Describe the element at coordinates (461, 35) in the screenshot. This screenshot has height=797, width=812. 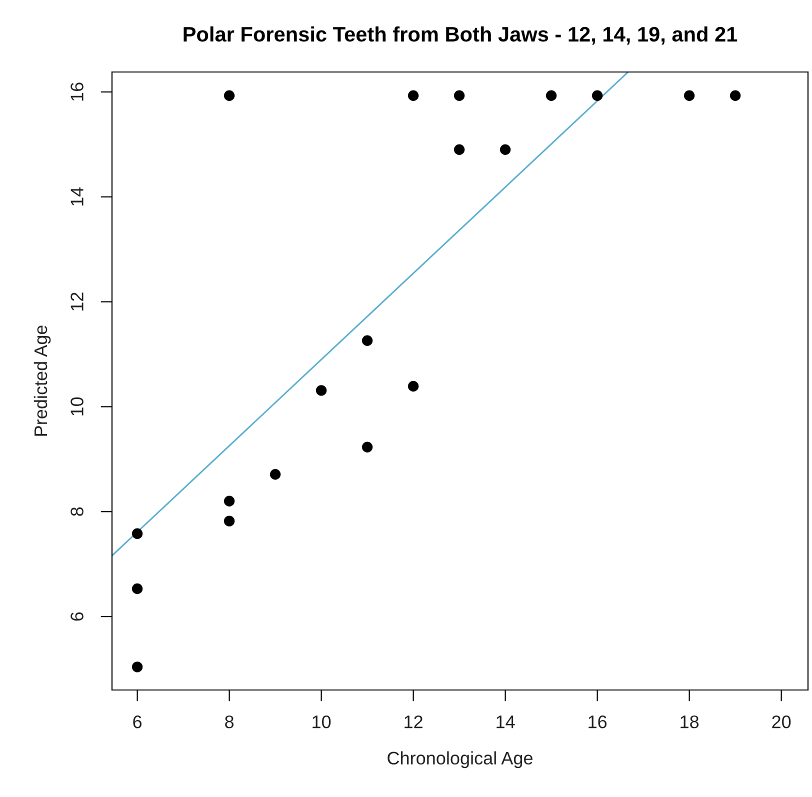
I see `chart-title: Polar Forensic Teeth from Both Jaws - 12, 14, 19, and 21` at that location.